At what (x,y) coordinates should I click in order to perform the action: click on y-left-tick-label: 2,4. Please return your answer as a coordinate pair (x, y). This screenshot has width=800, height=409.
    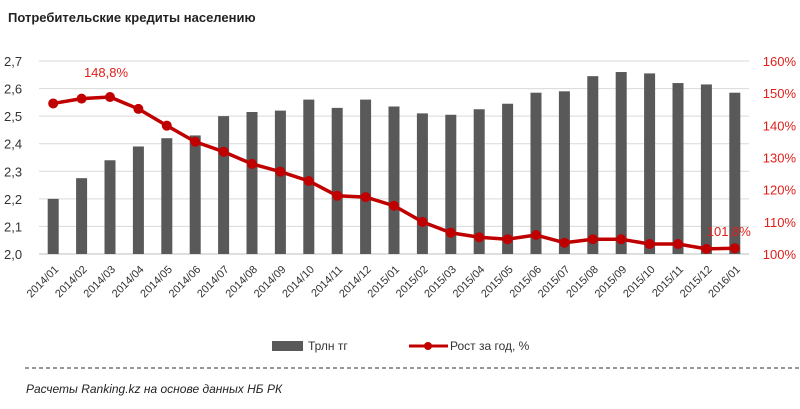
    Looking at the image, I should click on (13, 144).